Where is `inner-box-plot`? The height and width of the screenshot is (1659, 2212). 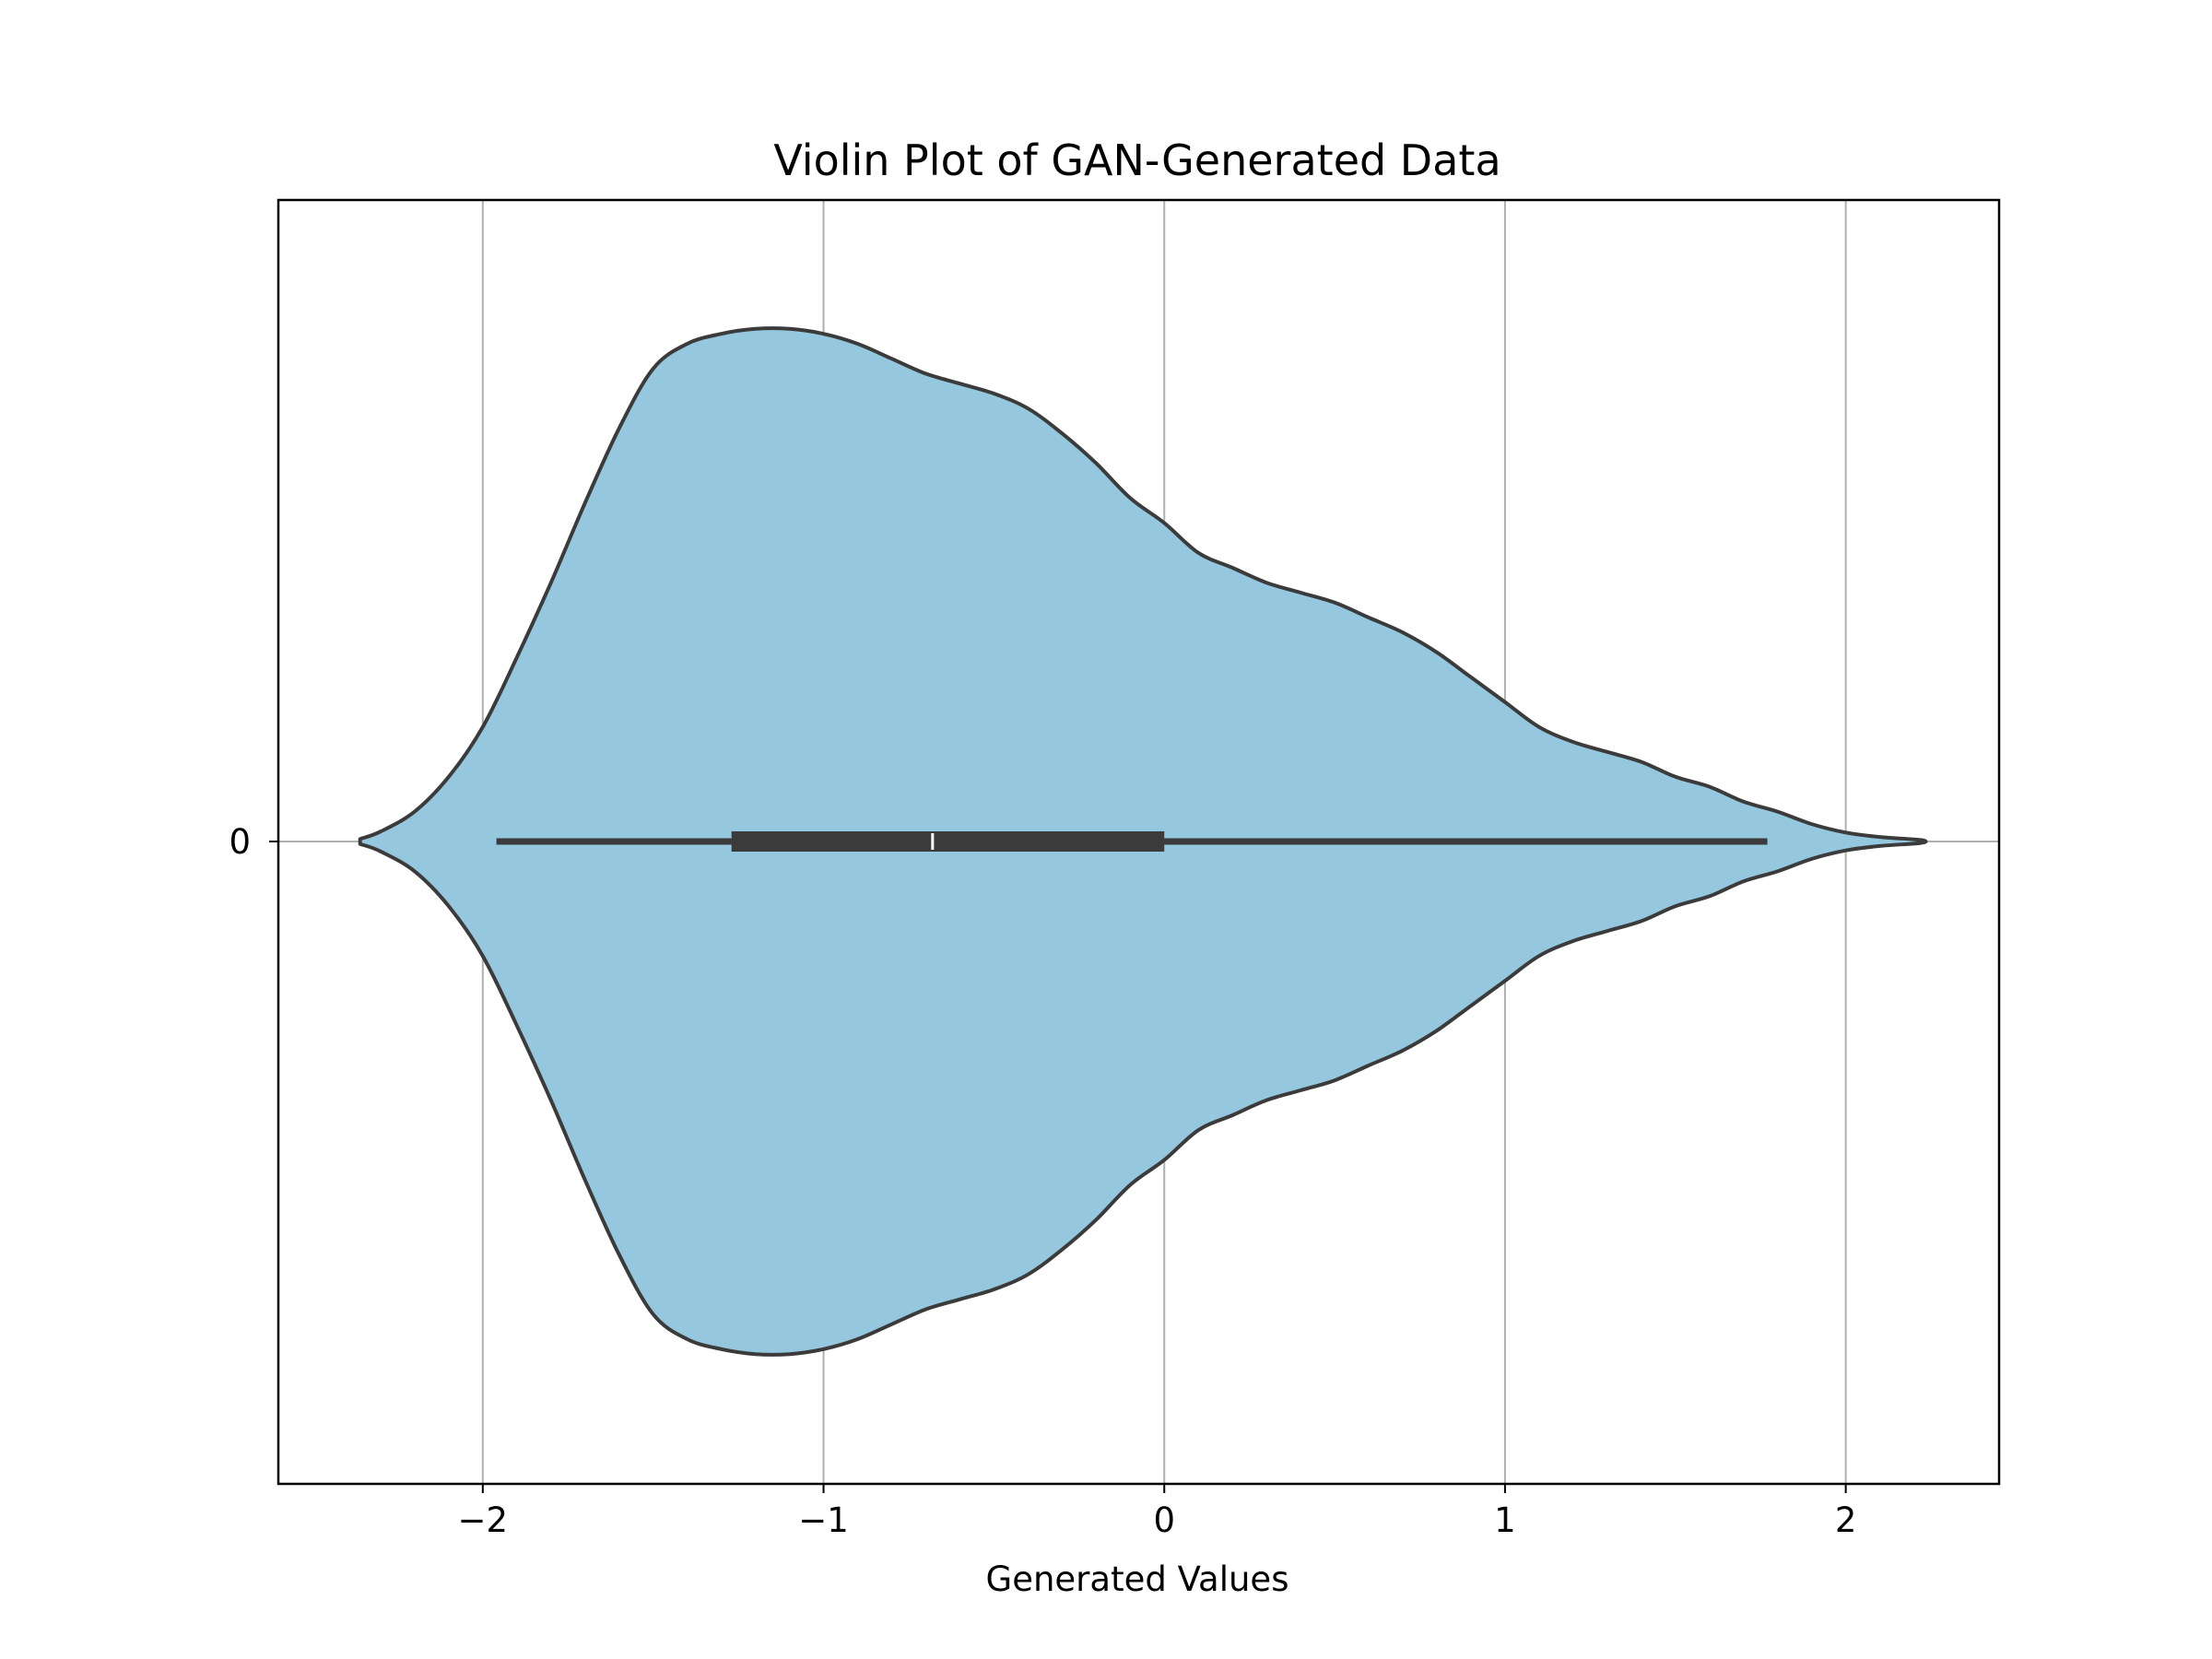
inner-box-plot is located at coordinates (1132, 841).